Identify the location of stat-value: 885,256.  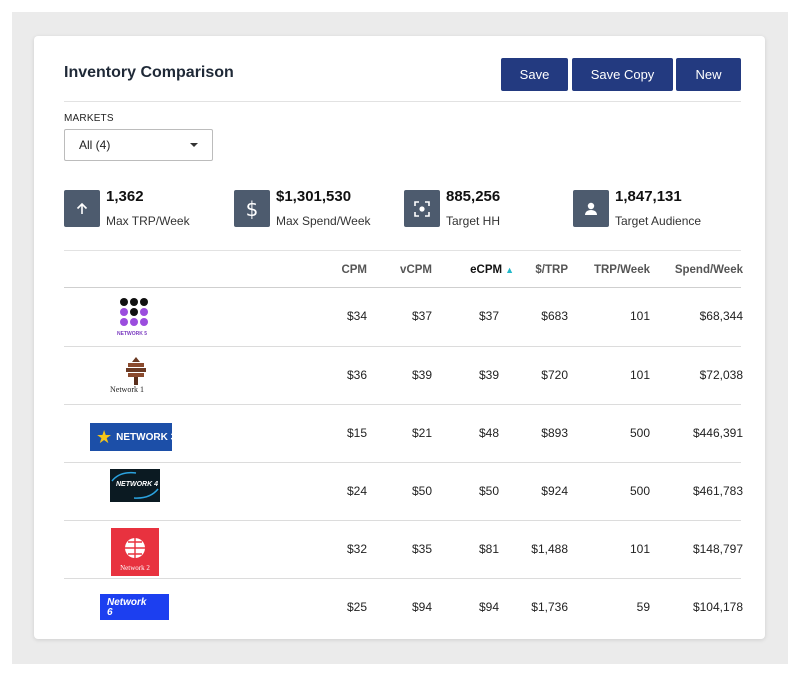
(473, 196).